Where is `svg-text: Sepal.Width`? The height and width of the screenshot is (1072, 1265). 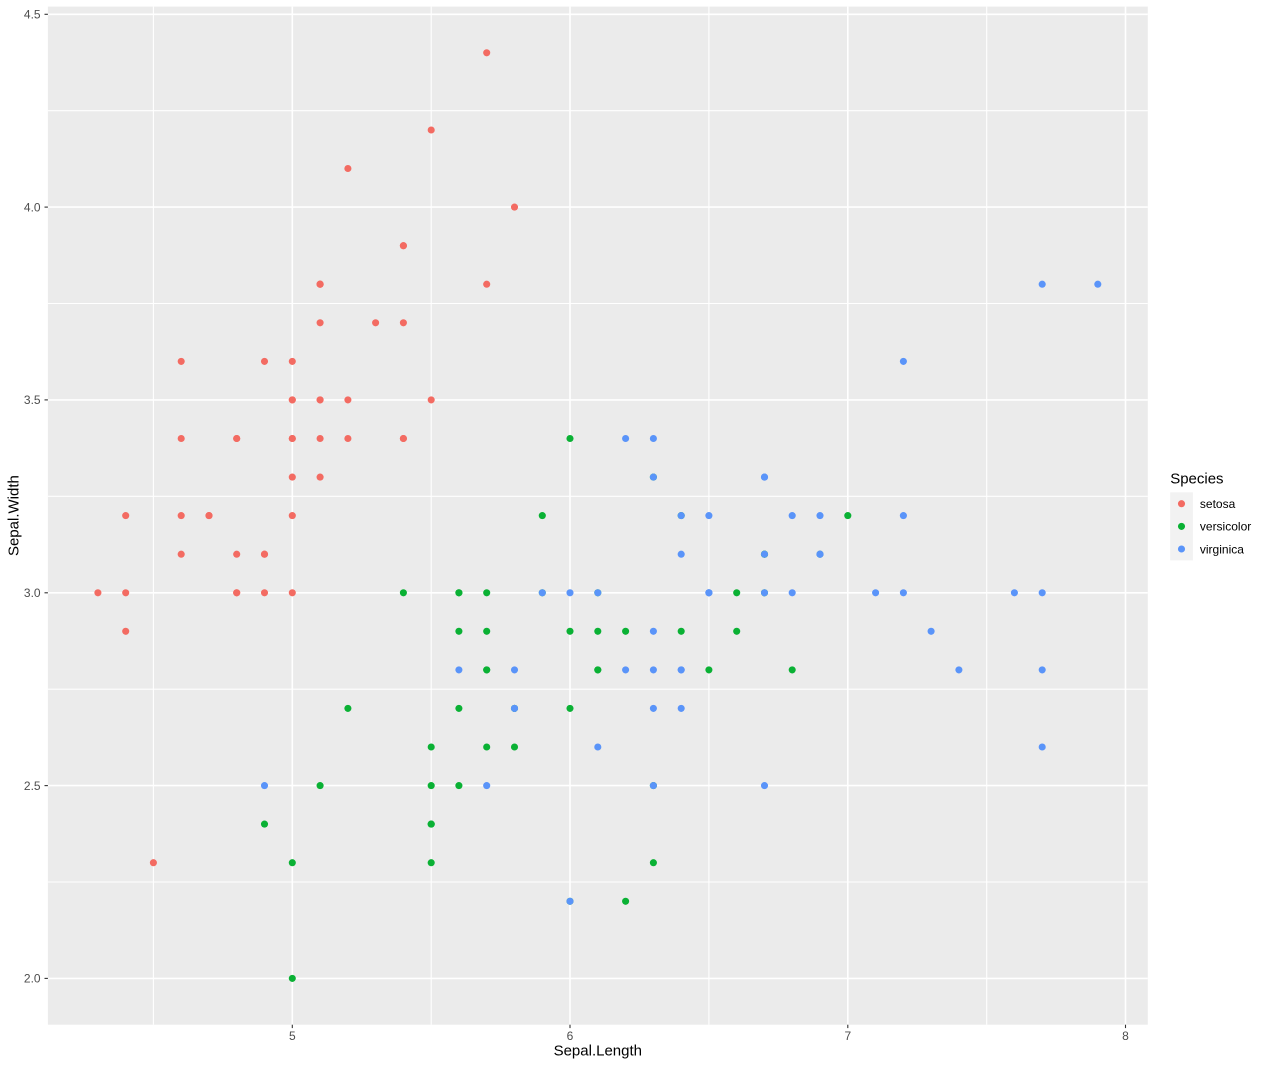 svg-text: Sepal.Width is located at coordinates (14, 515).